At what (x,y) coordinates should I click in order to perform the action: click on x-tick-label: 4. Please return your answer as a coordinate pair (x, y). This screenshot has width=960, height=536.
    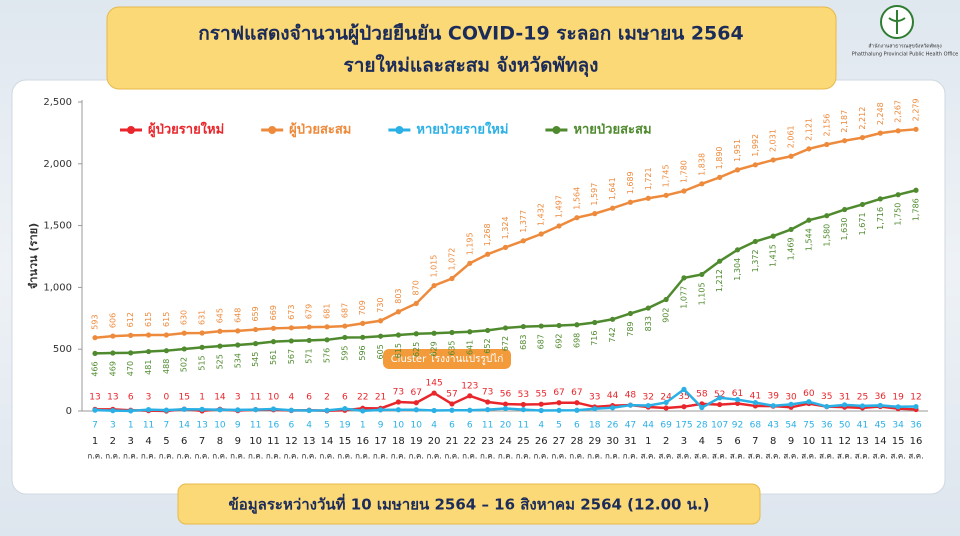
    Looking at the image, I should click on (148, 441).